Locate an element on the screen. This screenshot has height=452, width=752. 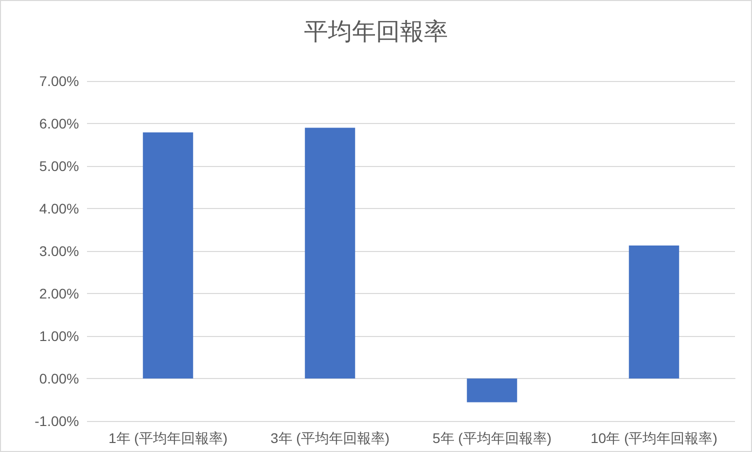
y-tick-label: 0.00% is located at coordinates (59, 378).